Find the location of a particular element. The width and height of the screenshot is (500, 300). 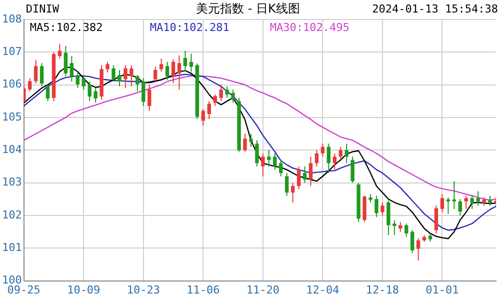

text: MA10:102.281 is located at coordinates (190, 27).